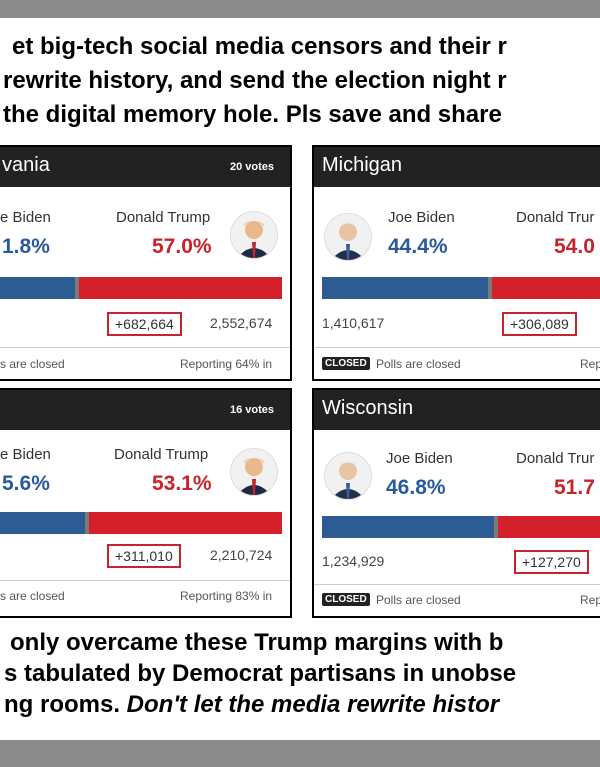  What do you see at coordinates (252, 167) in the screenshot?
I see `electoral-votes: 20 votes` at bounding box center [252, 167].